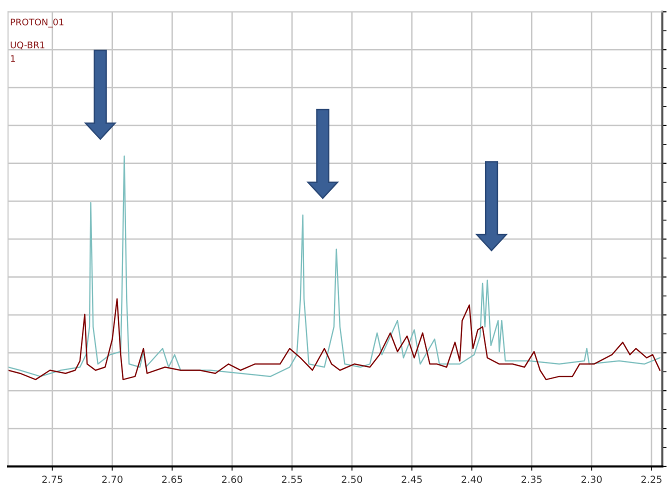 Image resolution: width=671 pixels, height=491 pixels. I want to click on x-tick-label: 2.40, so click(472, 480).